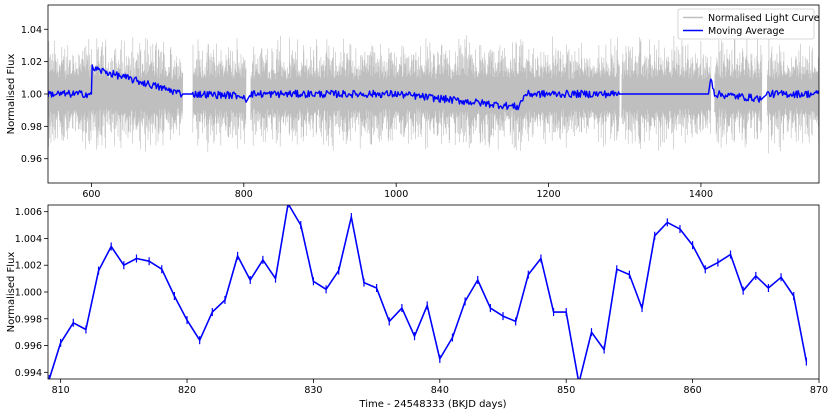  I want to click on bottom-y-tick-label: 1.002, so click(28, 266).